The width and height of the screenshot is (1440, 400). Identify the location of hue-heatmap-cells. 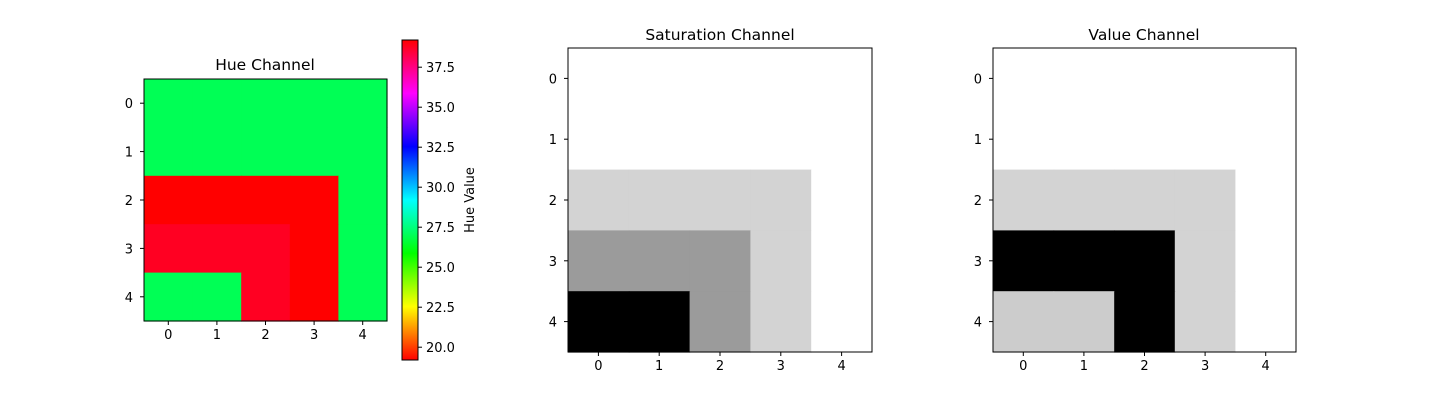
(266, 200).